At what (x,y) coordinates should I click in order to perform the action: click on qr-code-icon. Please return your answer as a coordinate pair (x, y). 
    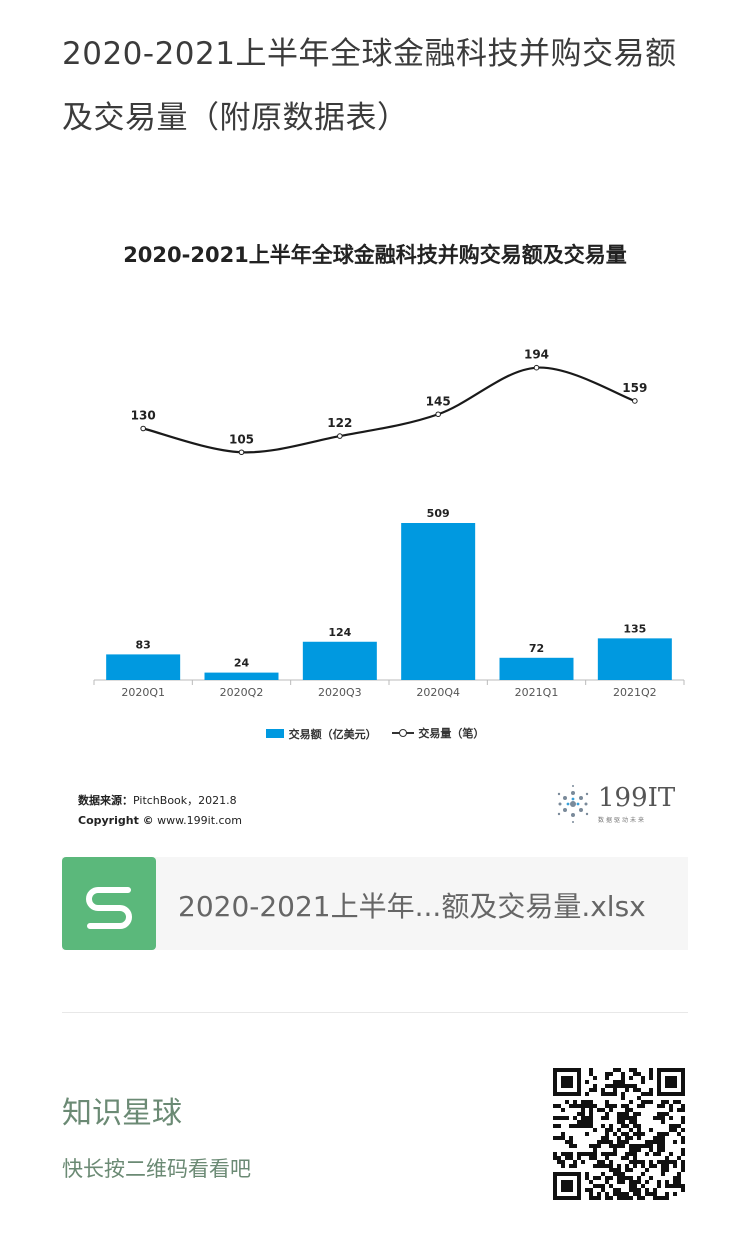
    Looking at the image, I should click on (619, 1134).